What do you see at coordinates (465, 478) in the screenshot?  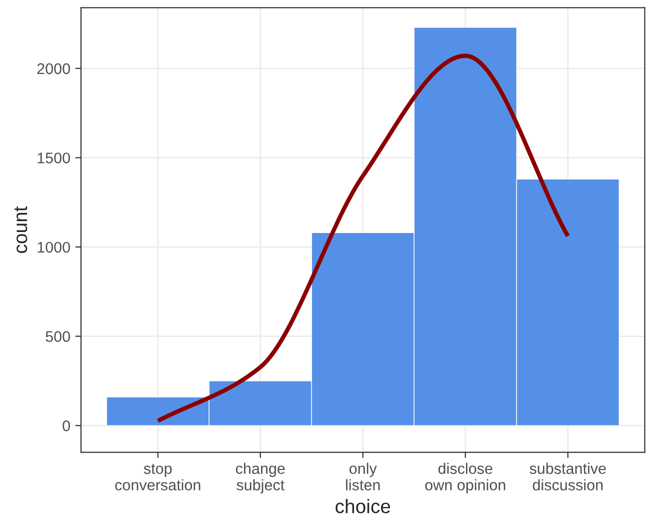 I see `x-tick-label: disclose own opinion` at bounding box center [465, 478].